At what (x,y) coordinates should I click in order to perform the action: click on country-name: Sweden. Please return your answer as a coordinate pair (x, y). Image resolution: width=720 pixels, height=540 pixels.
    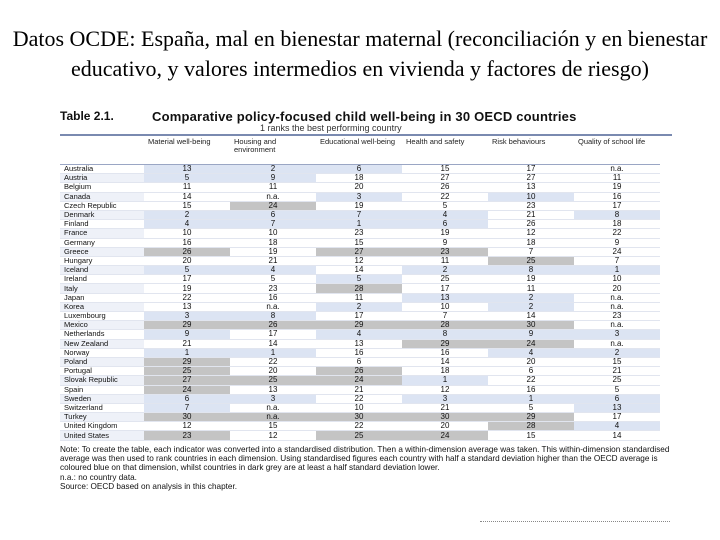
    Looking at the image, I should click on (102, 399).